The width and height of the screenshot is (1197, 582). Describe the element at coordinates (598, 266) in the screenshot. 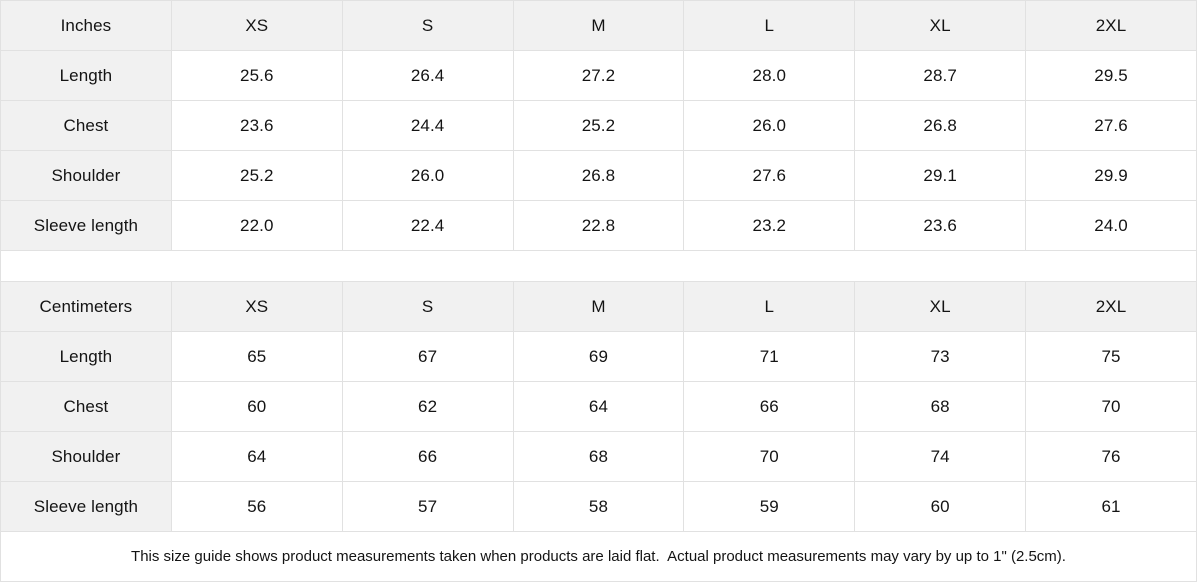

I see `table-section-gap` at that location.